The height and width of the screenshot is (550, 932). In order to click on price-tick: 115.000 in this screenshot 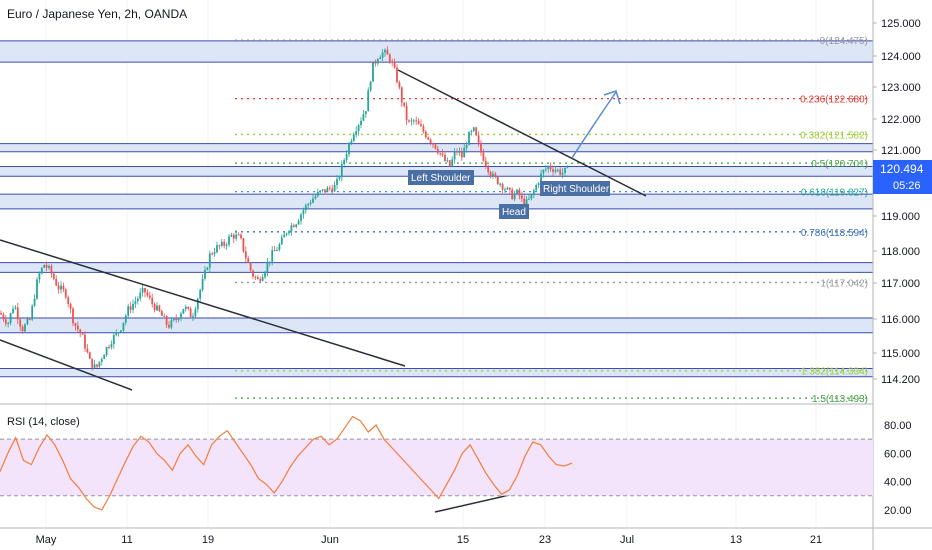, I will do `click(900, 354)`.